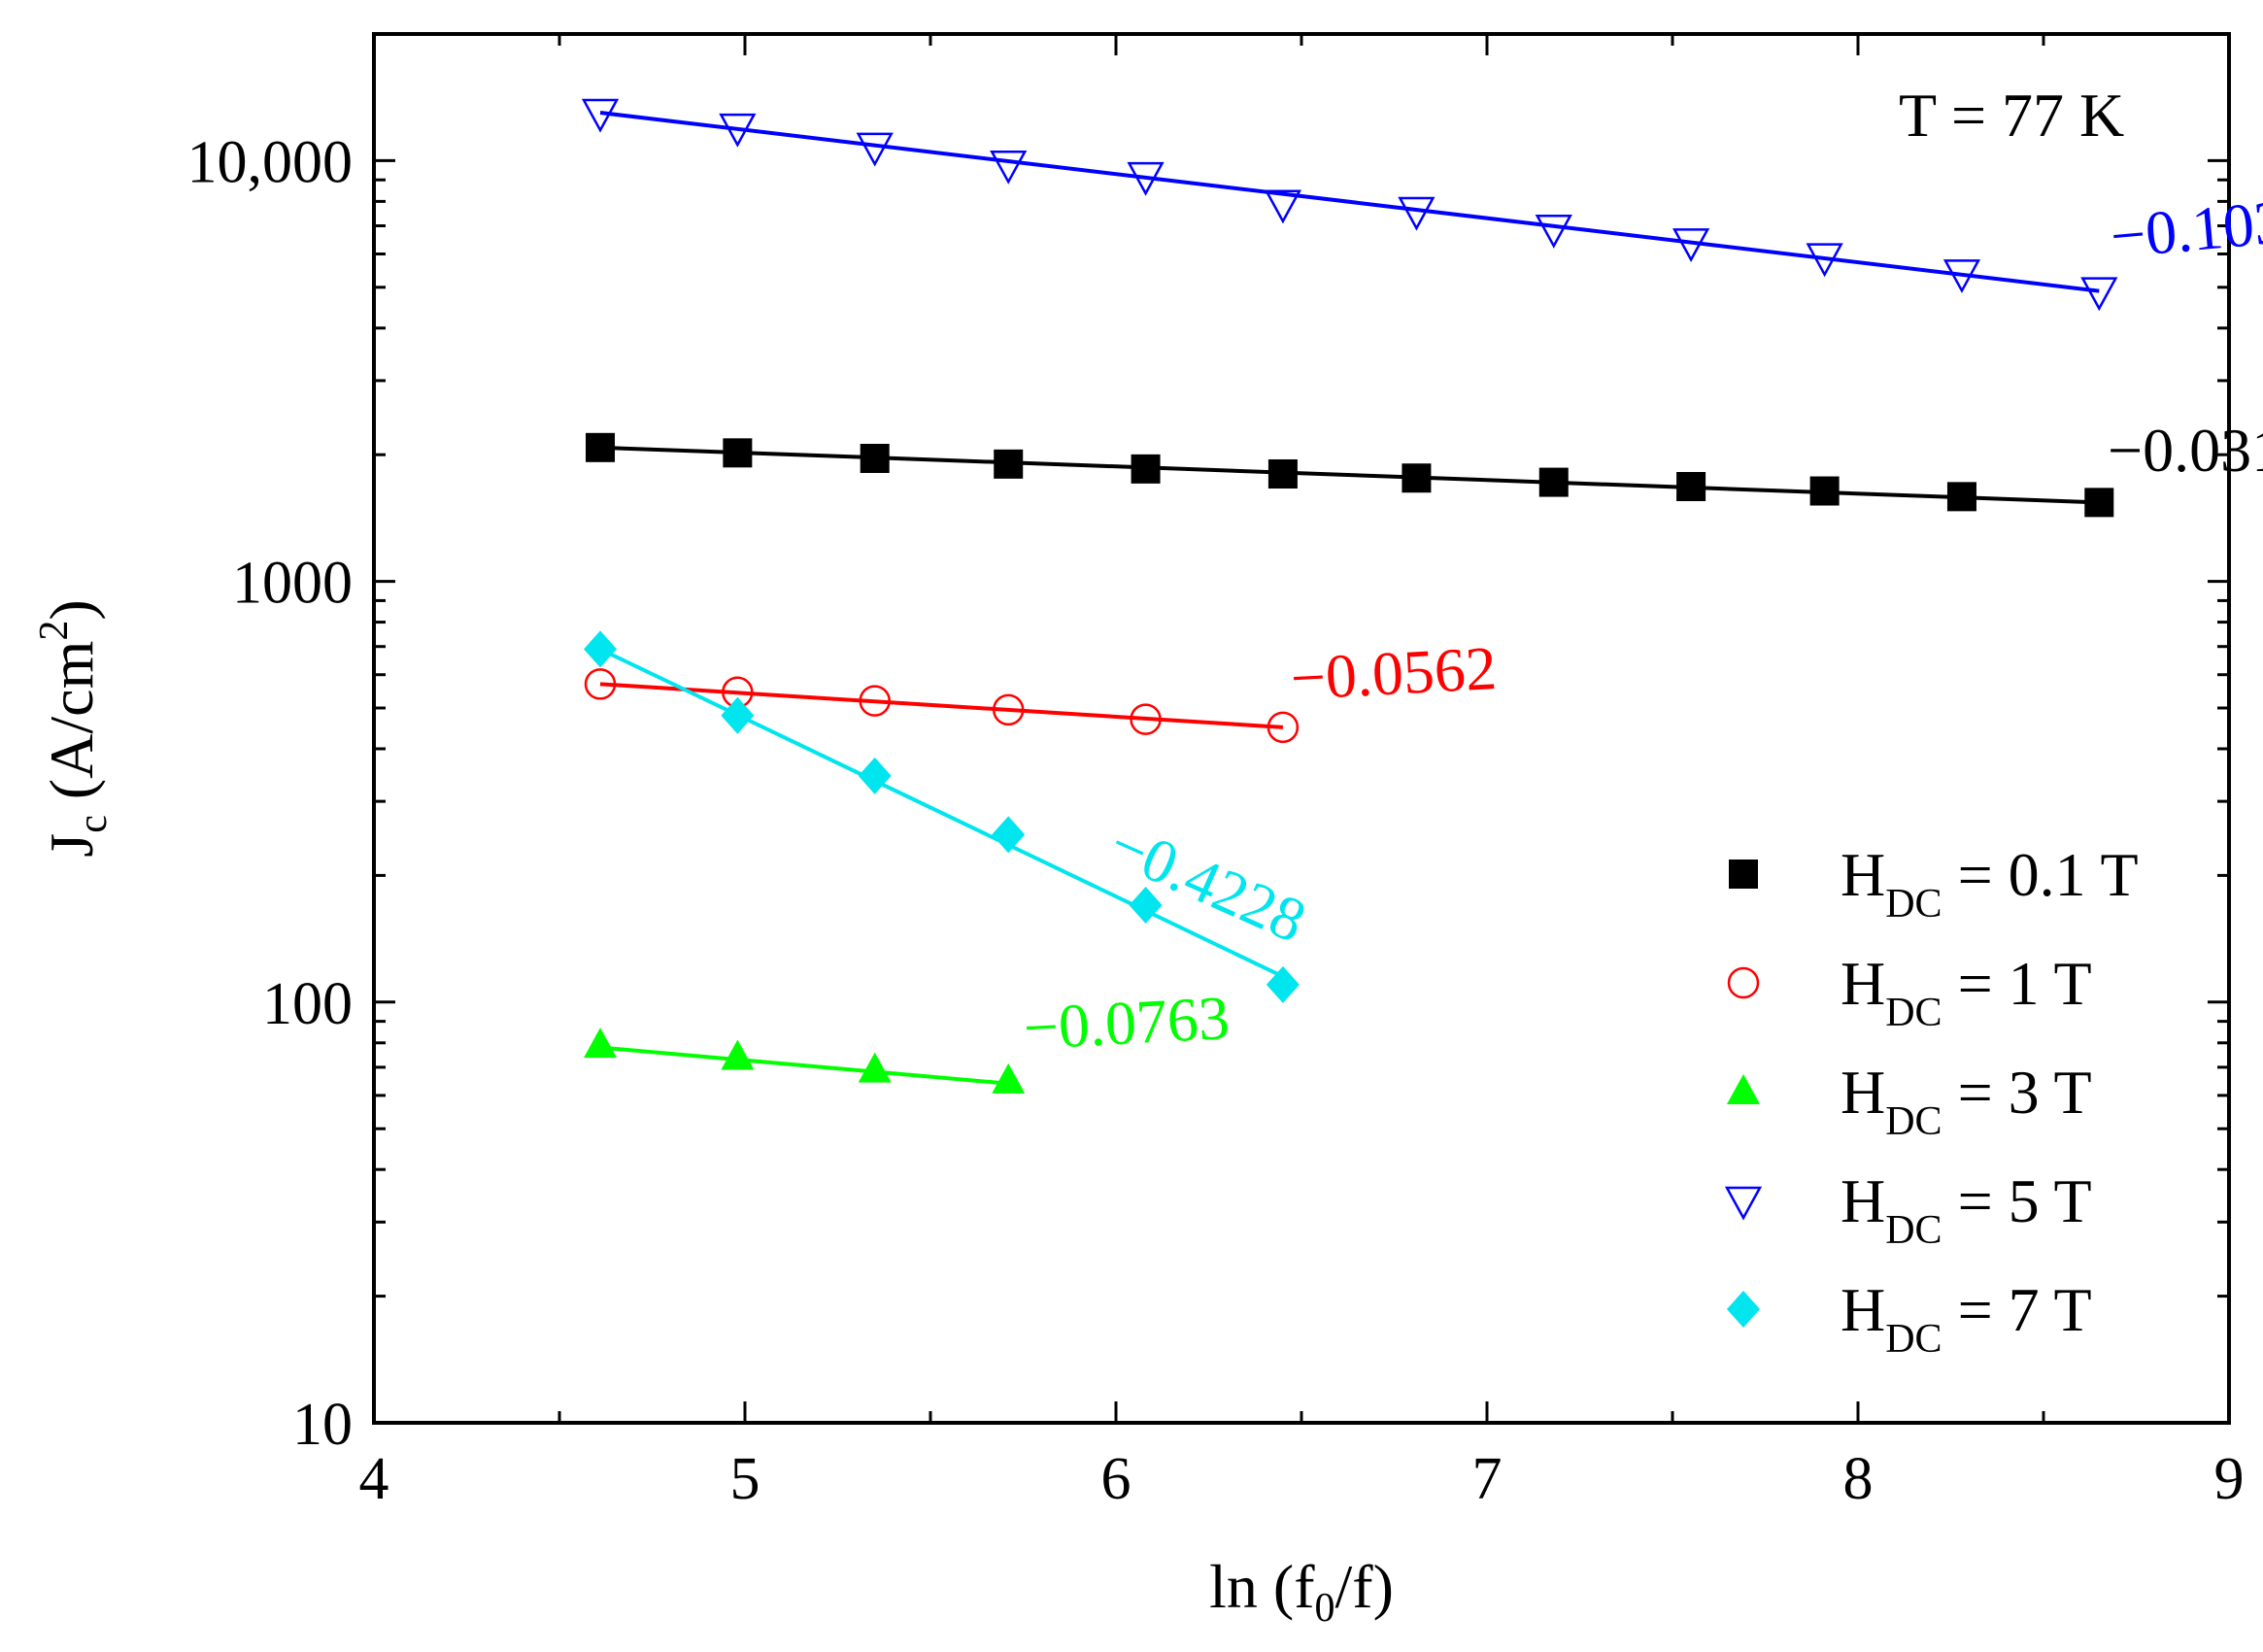 The height and width of the screenshot is (1652, 2263). I want to click on y-axis-label: Jc (A/cm2), so click(74, 728).